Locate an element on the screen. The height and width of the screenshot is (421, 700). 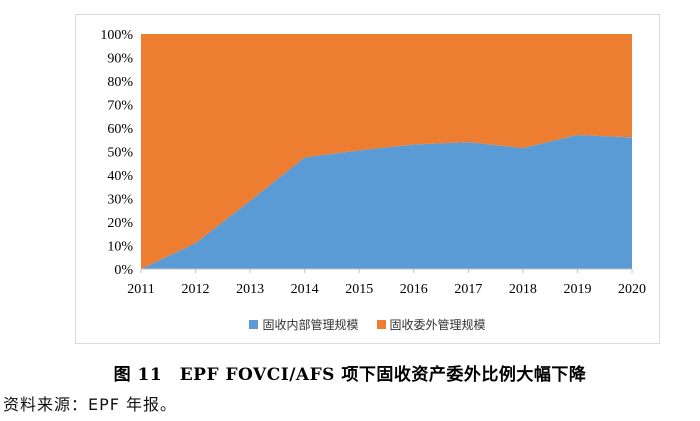
y-tick-label: 80% is located at coordinates (120, 82).